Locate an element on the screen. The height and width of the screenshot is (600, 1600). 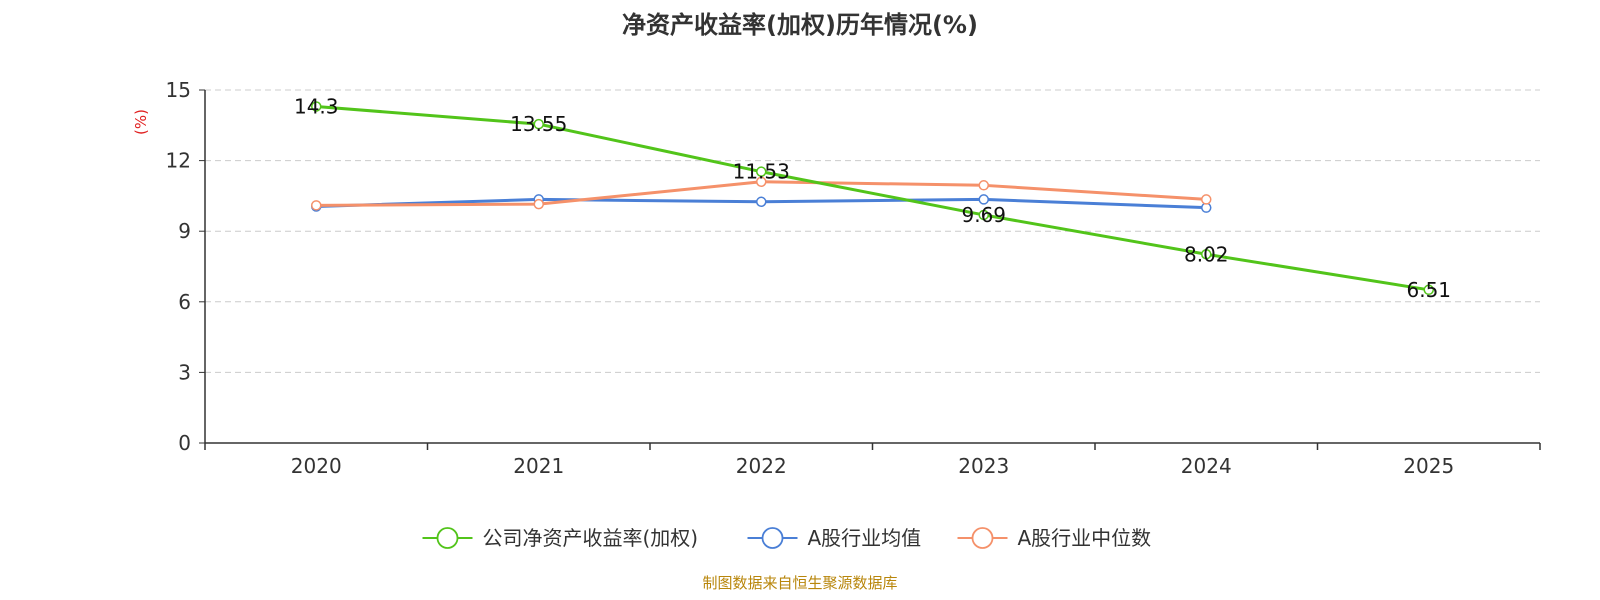
source-note: 制图数据来自恒生聚源数据库 is located at coordinates (799, 583).